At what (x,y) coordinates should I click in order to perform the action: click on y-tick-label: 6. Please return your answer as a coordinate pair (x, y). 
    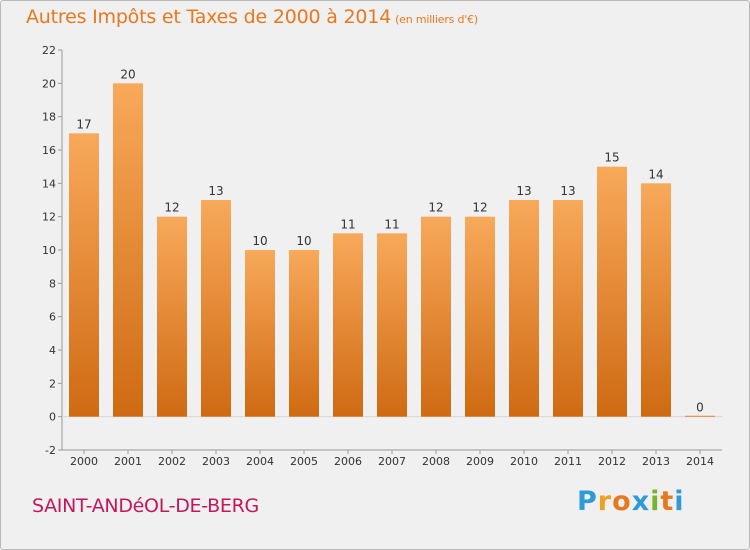
    Looking at the image, I should click on (52, 317).